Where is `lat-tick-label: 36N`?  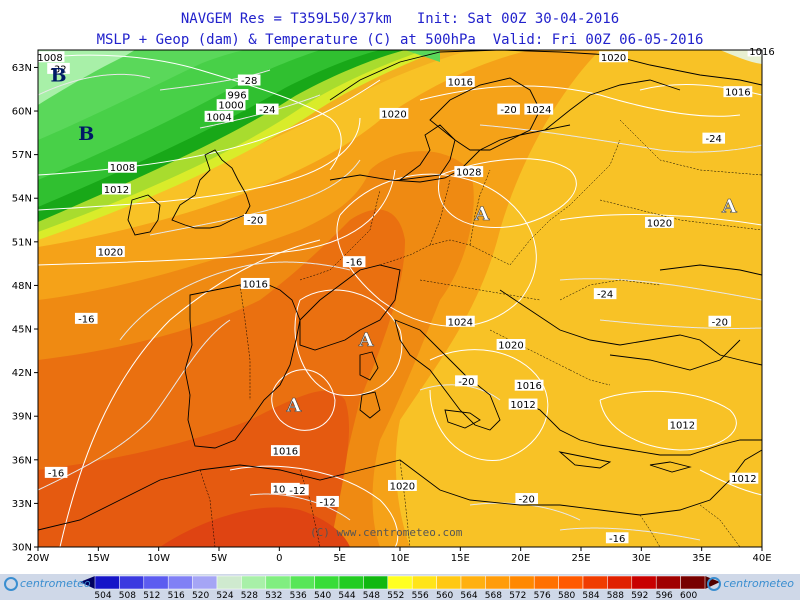 lat-tick-label: 36N is located at coordinates (22, 460).